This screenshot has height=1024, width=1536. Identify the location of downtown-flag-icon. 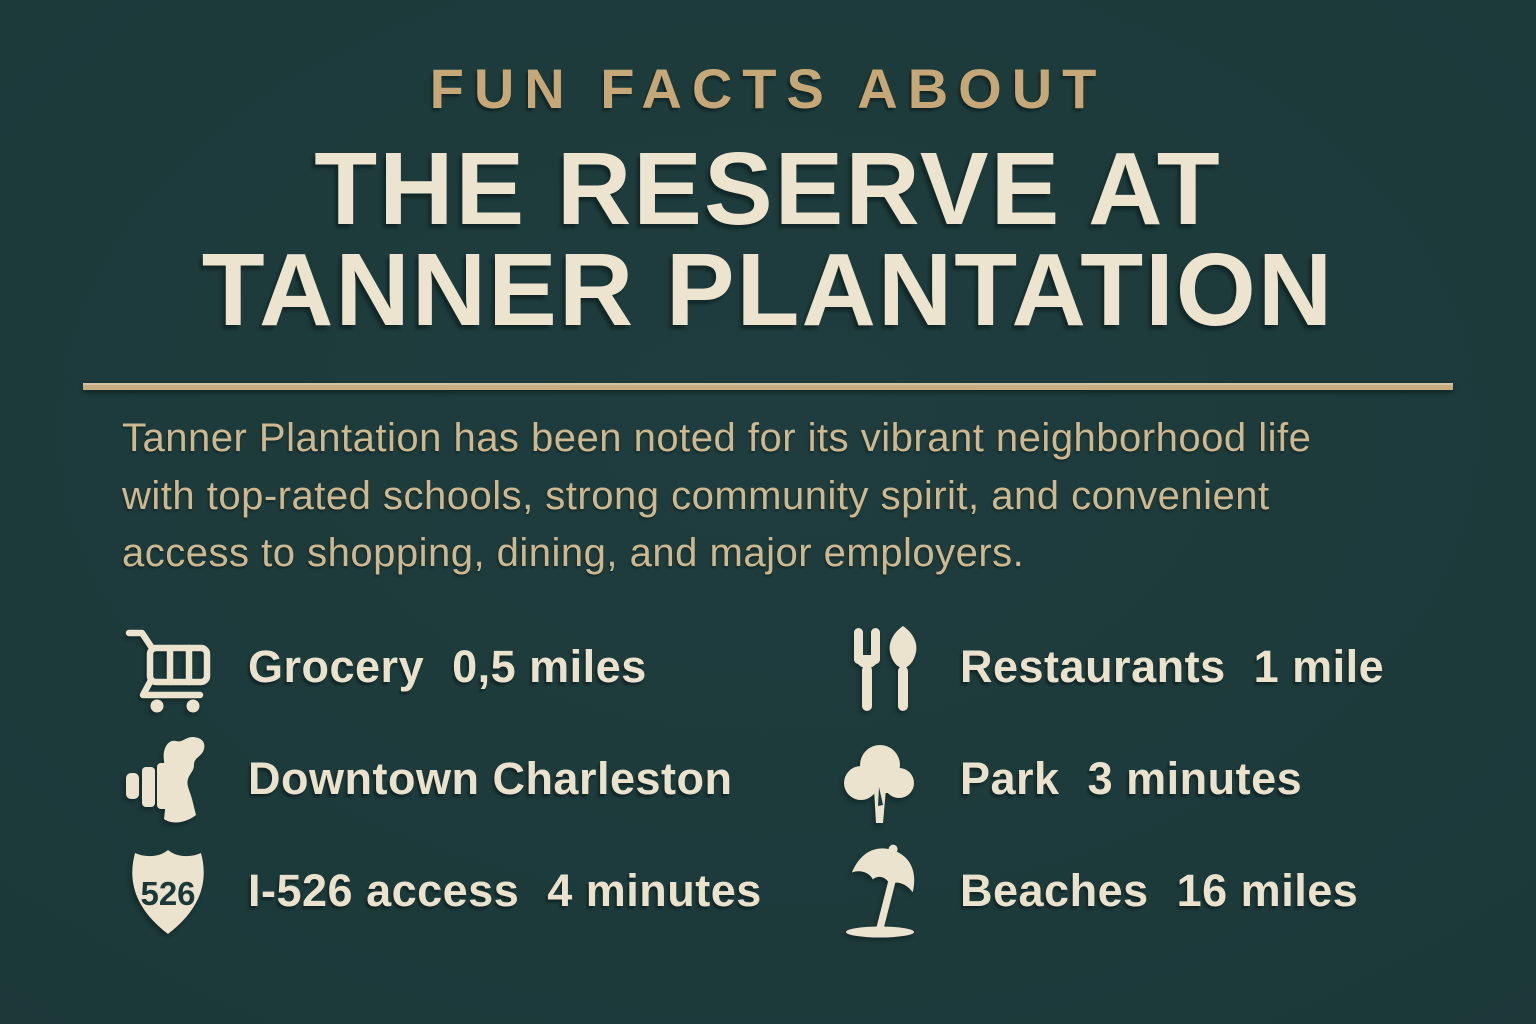
(168, 779).